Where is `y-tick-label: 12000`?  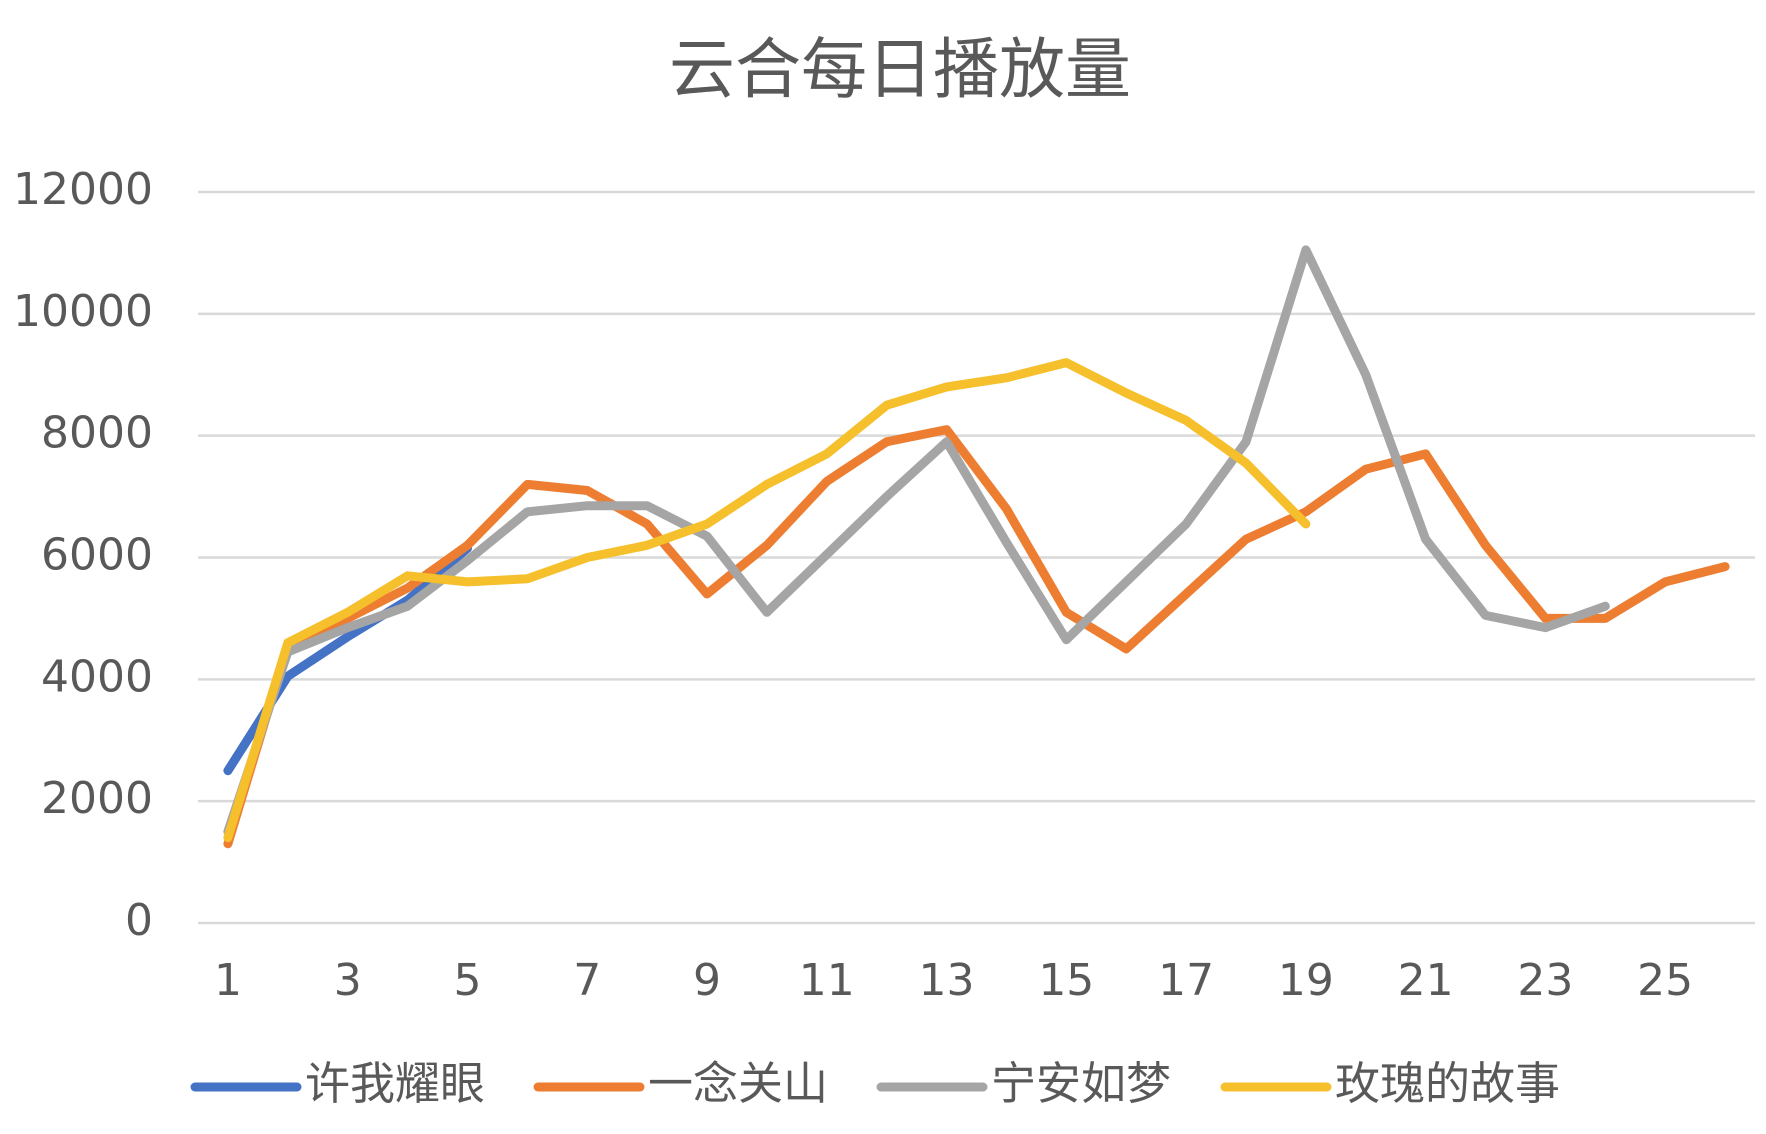
y-tick-label: 12000 is located at coordinates (83, 189).